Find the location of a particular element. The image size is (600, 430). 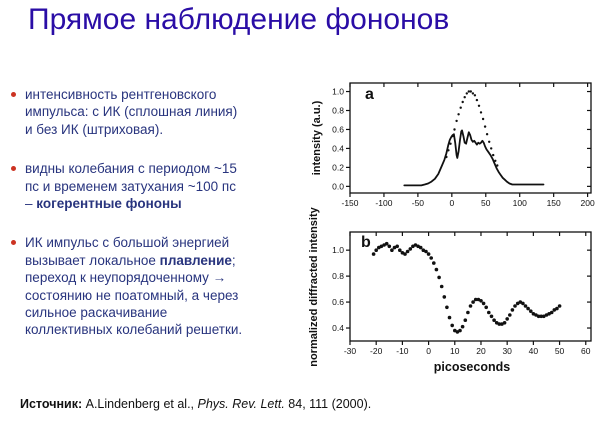

source-authors: A.Lindenberg et al., is located at coordinates (140, 404).